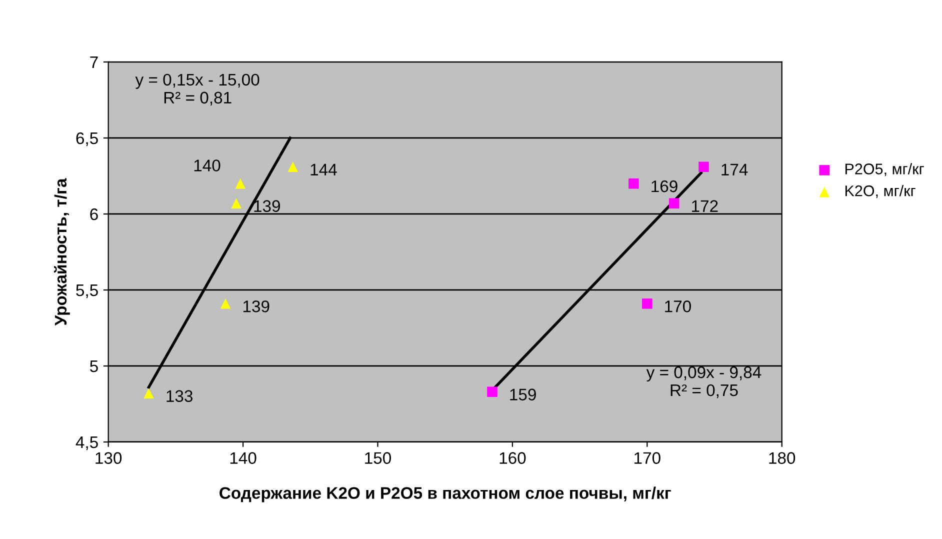 The image size is (942, 539). What do you see at coordinates (665, 186) in the screenshot?
I see `annotation: 169` at bounding box center [665, 186].